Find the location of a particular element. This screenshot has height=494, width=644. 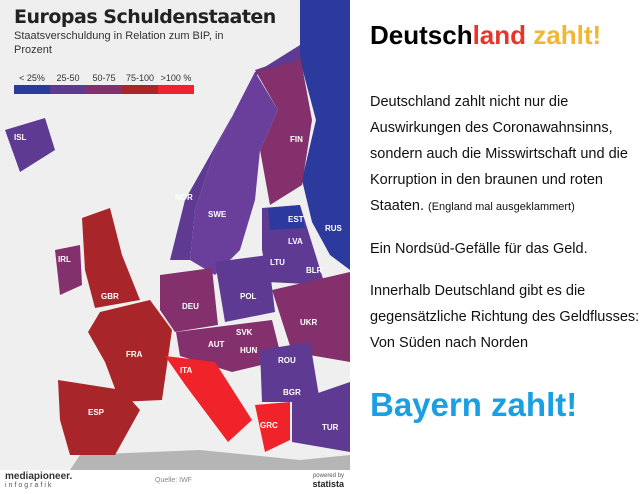

country-label-blr: BLR is located at coordinates (314, 270).